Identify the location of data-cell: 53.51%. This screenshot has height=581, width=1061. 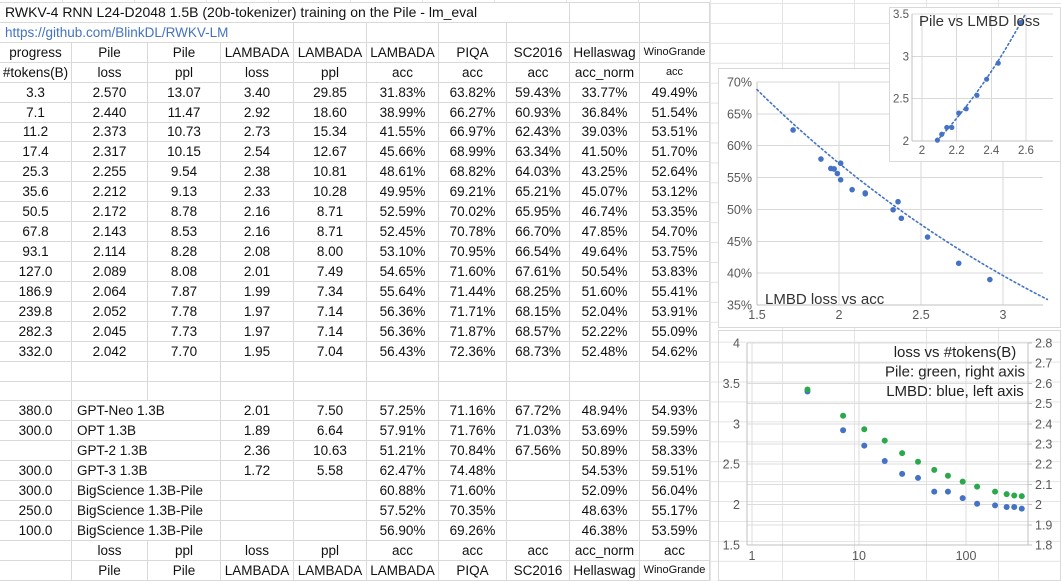
(674, 132).